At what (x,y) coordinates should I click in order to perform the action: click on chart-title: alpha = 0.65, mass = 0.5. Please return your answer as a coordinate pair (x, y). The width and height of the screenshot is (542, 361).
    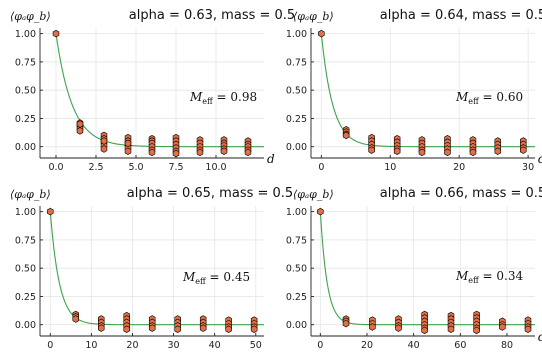
    Looking at the image, I should click on (210, 193).